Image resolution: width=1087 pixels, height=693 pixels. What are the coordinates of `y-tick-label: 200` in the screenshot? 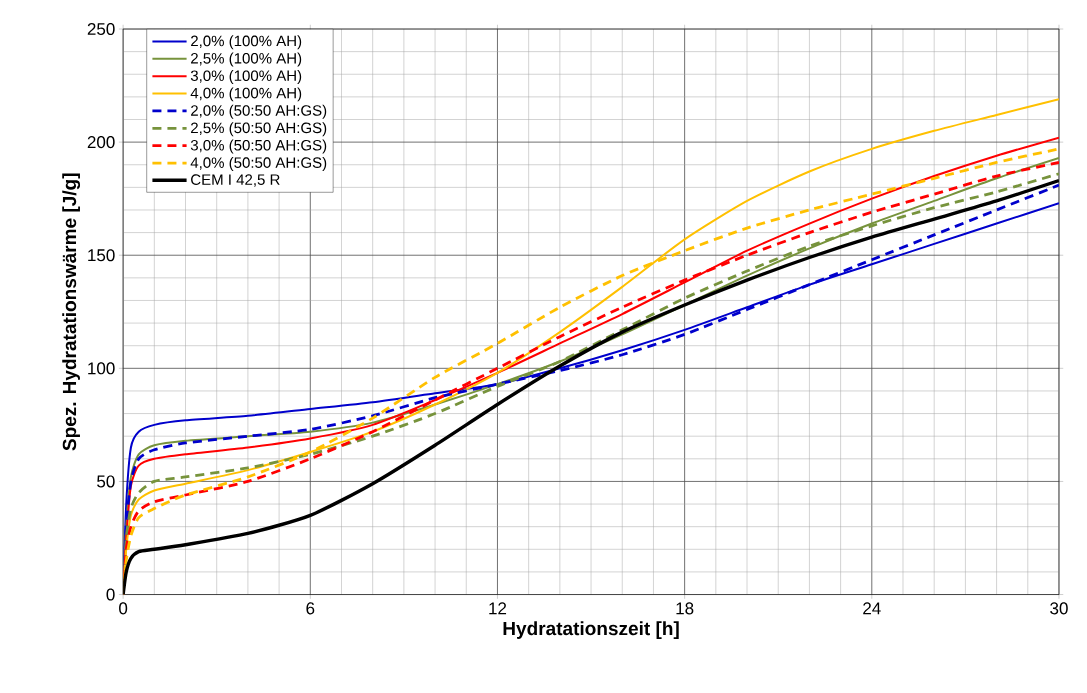 It's located at (101, 142).